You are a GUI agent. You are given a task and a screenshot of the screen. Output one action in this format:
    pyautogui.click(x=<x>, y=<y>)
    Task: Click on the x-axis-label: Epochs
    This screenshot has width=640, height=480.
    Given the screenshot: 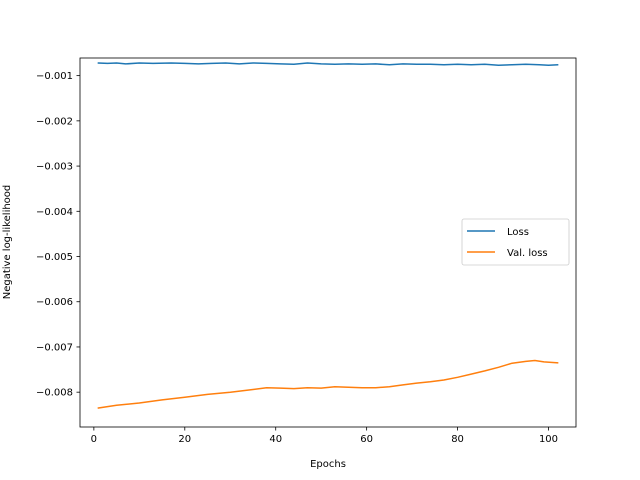 What is the action you would take?
    pyautogui.click(x=328, y=464)
    